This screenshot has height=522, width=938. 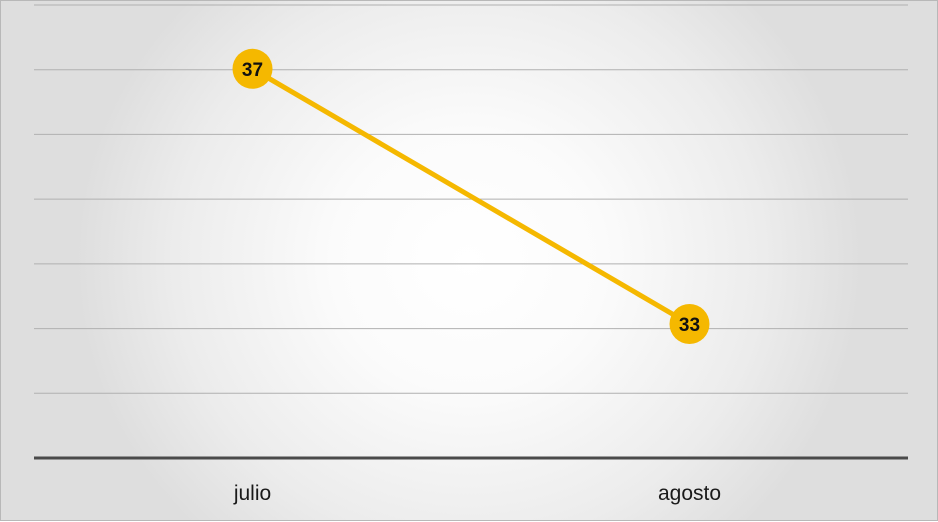 I want to click on data-label: 37, so click(x=252, y=70).